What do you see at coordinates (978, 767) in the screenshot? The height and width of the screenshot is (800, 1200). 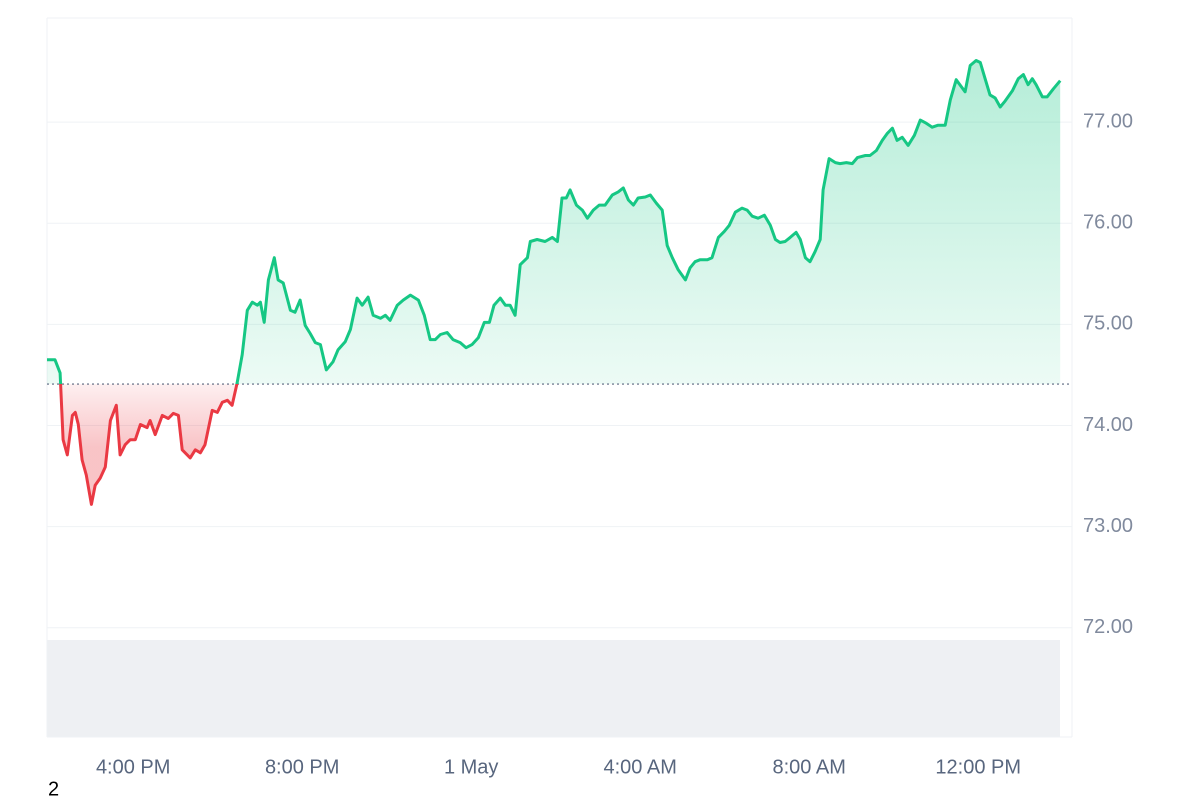 I see `x-tick-label: 12:00 PM` at bounding box center [978, 767].